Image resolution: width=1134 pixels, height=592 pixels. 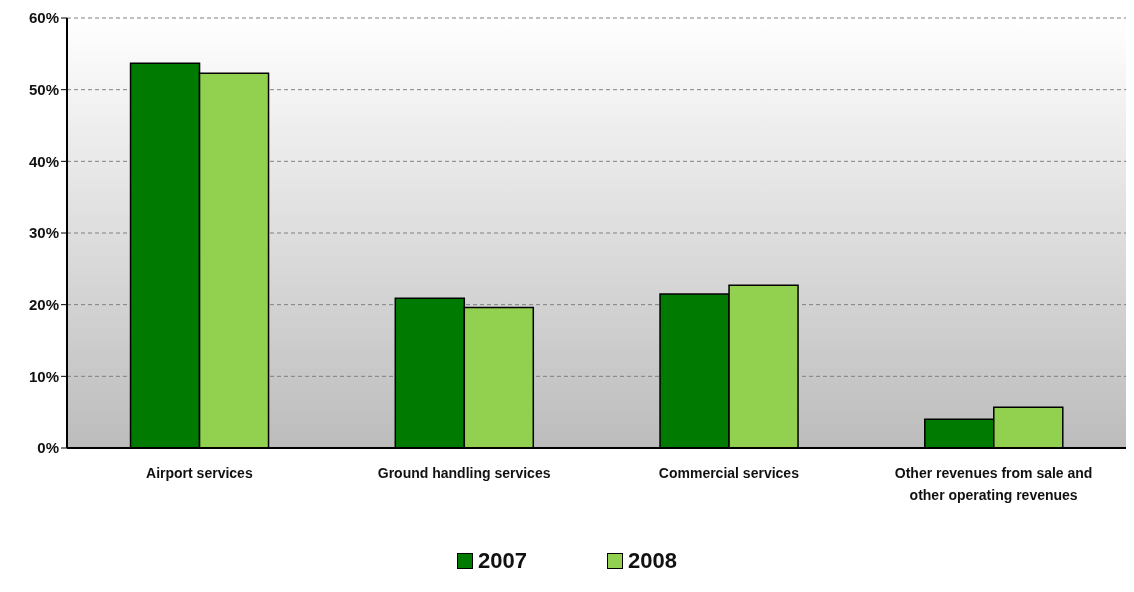 I want to click on y-tick-label: 50%, so click(x=43, y=89).